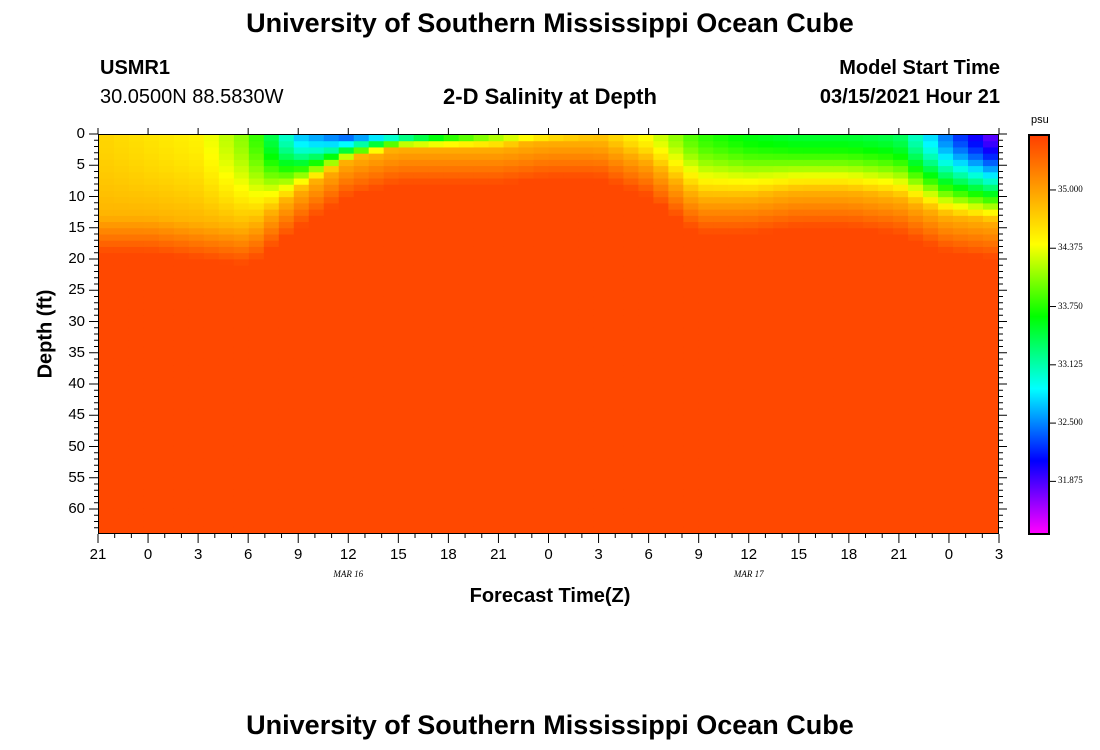 Image resolution: width=1100 pixels, height=750 pixels. What do you see at coordinates (1070, 363) in the screenshot?
I see `colorbar-tick-label: 33.125` at bounding box center [1070, 363].